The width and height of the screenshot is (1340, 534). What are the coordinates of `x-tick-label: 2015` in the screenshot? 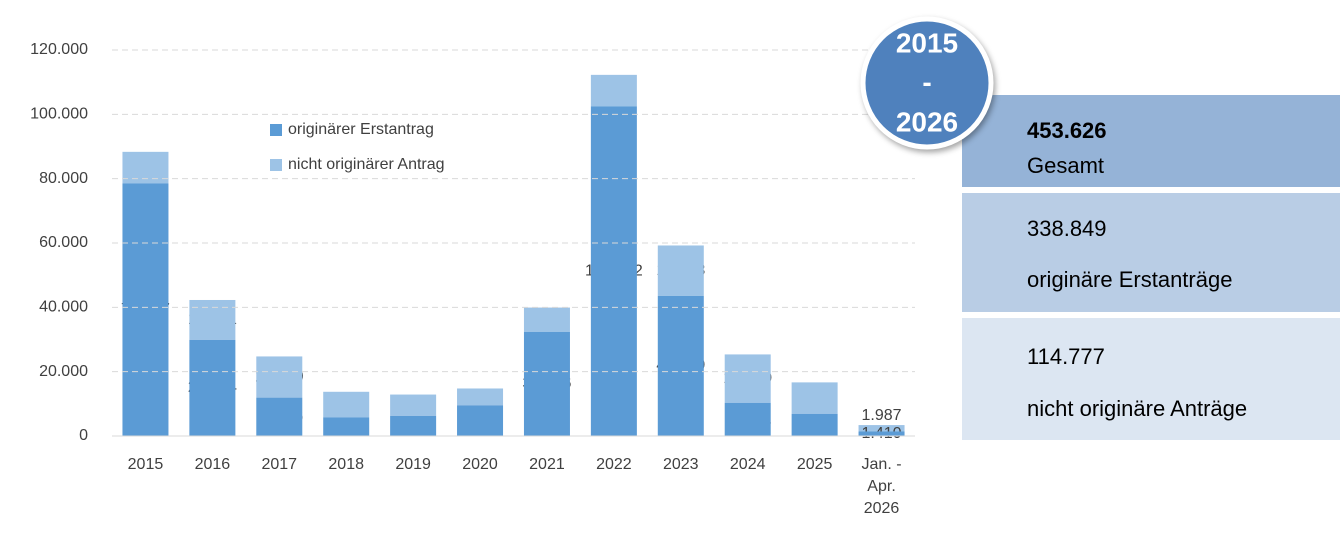 It's located at (145, 464).